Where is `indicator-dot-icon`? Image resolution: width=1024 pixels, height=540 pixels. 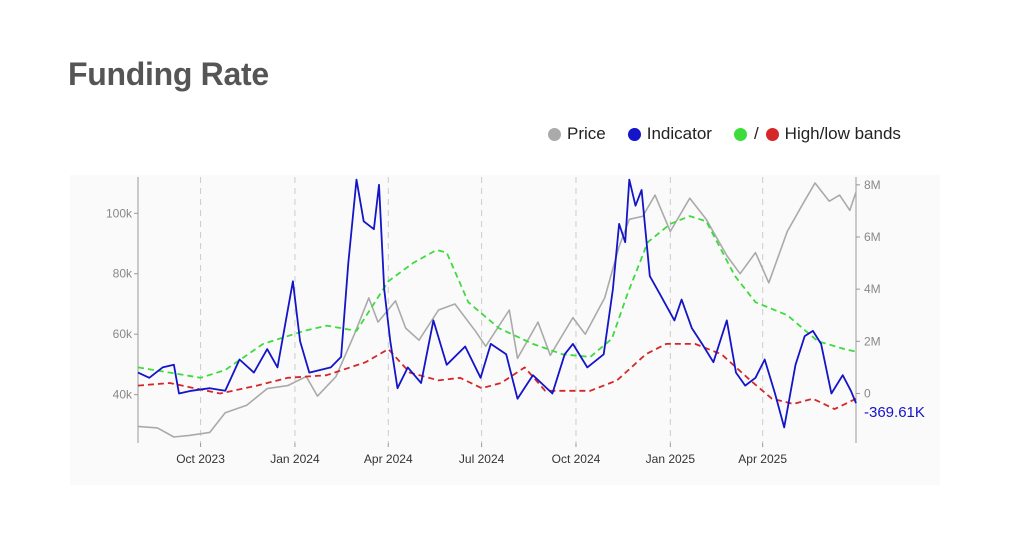
indicator-dot-icon is located at coordinates (634, 134).